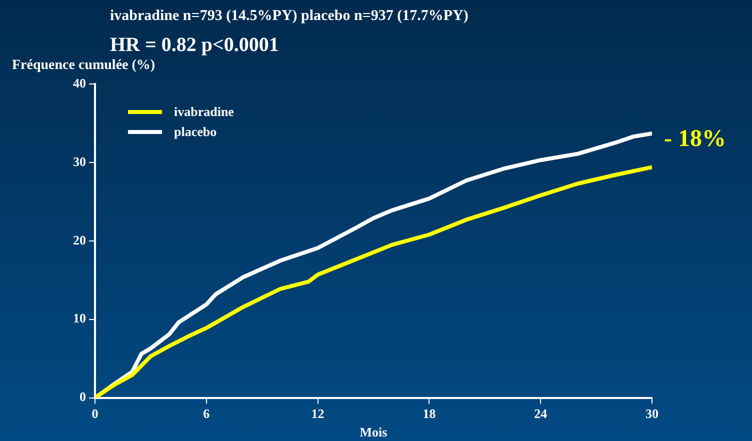  Describe the element at coordinates (206, 413) in the screenshot. I see `x-tick-label: 6` at that location.